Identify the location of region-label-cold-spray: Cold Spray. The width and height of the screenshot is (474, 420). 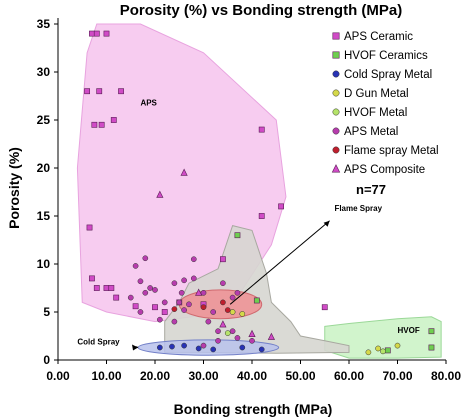
(98, 342).